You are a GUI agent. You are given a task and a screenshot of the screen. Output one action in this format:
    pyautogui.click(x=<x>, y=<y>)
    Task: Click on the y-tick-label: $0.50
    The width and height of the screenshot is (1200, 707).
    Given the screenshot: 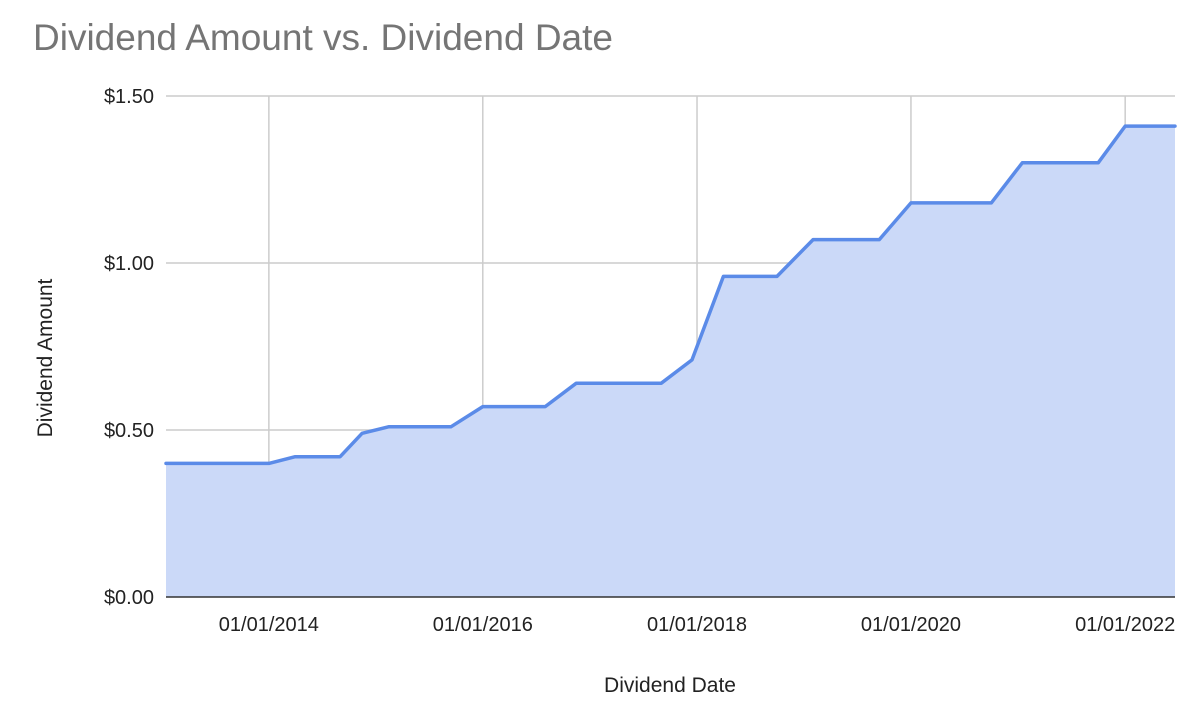 What is the action you would take?
    pyautogui.click(x=129, y=431)
    